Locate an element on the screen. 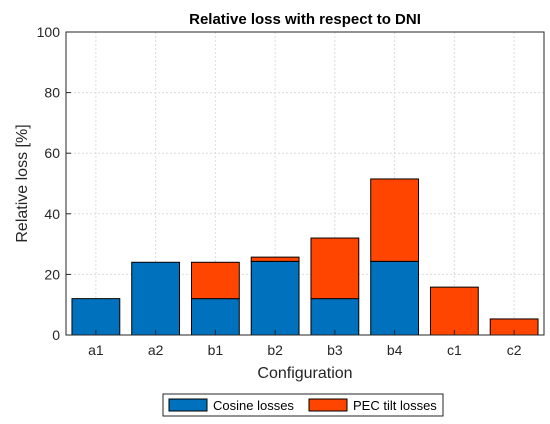  y-tick-label: 80 is located at coordinates (52, 93).